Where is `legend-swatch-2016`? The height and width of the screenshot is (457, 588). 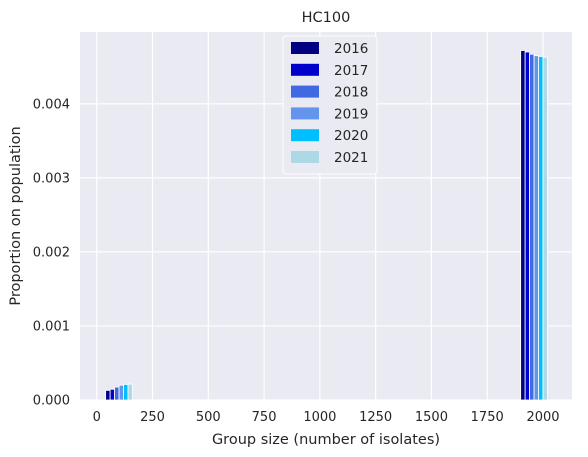 legend-swatch-2016 is located at coordinates (305, 48).